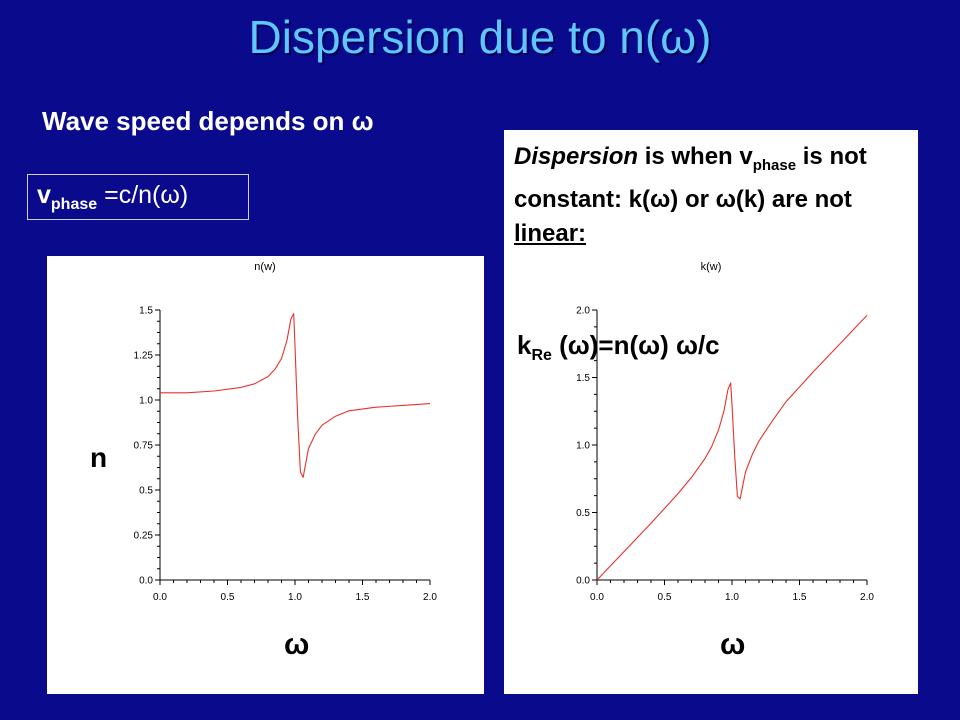 This screenshot has height=720, width=960. Describe the element at coordinates (541, 356) in the screenshot. I see `krel-sub: Re` at that location.